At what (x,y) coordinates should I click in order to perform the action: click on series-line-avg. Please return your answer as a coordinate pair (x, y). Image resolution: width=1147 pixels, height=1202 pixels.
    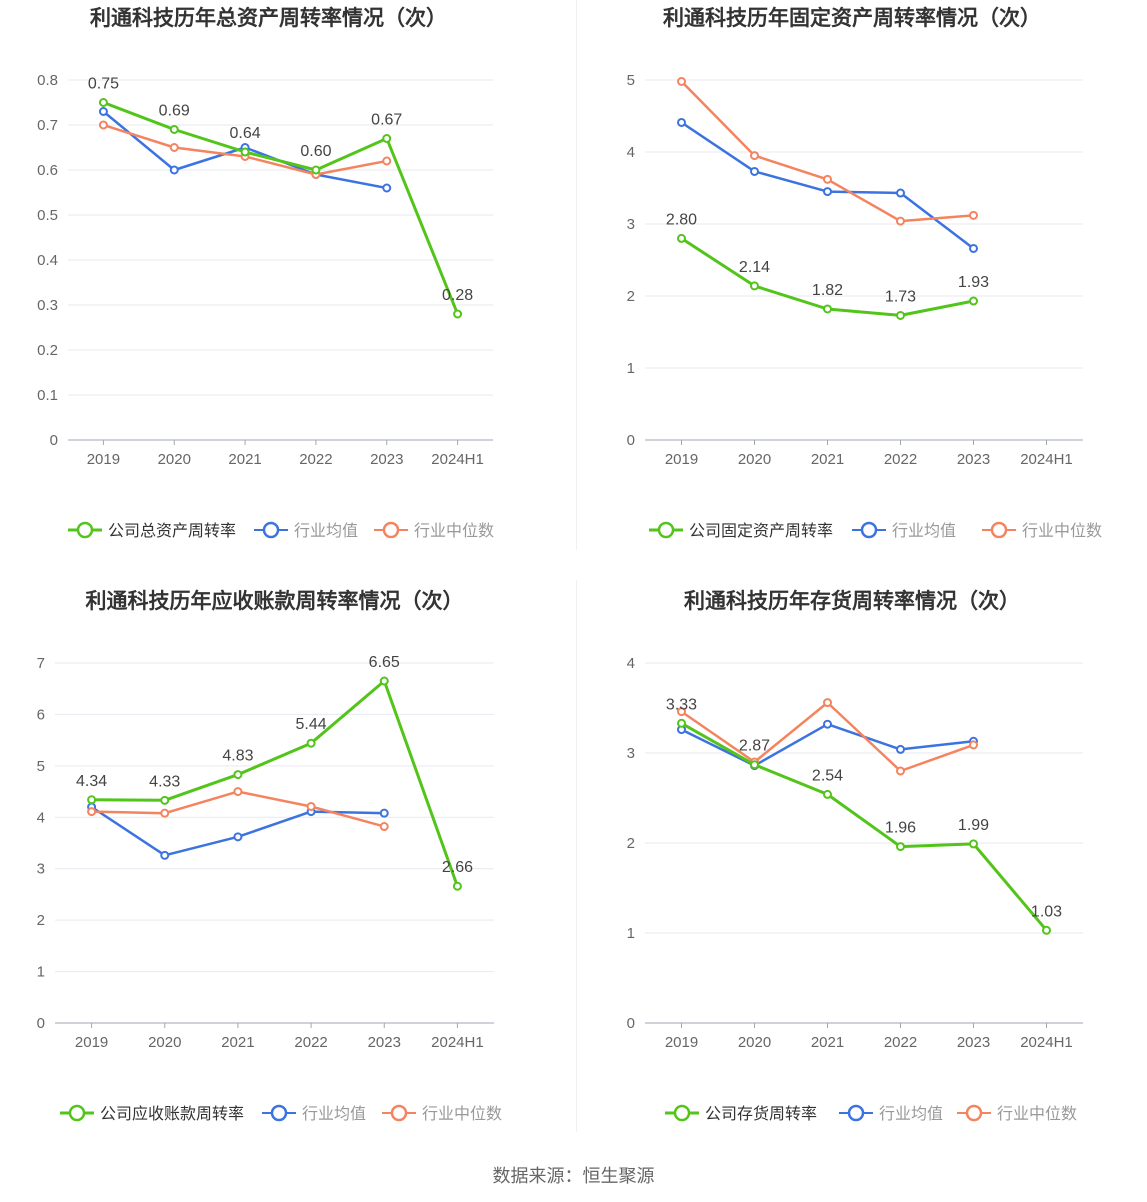
    Looking at the image, I should click on (827, 185).